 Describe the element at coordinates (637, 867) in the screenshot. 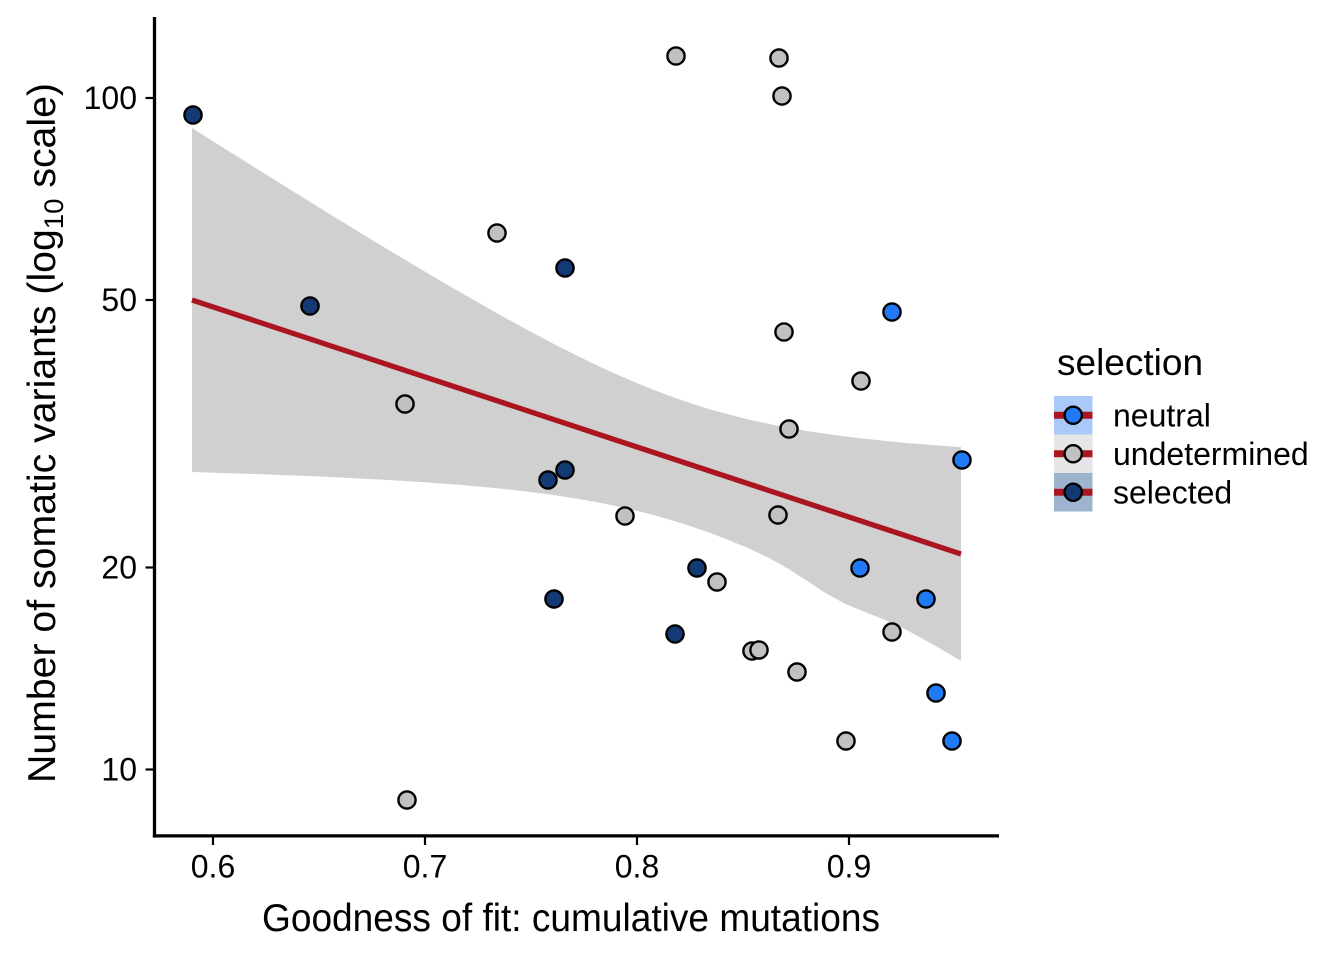

I see `svg-text: 0.8` at that location.